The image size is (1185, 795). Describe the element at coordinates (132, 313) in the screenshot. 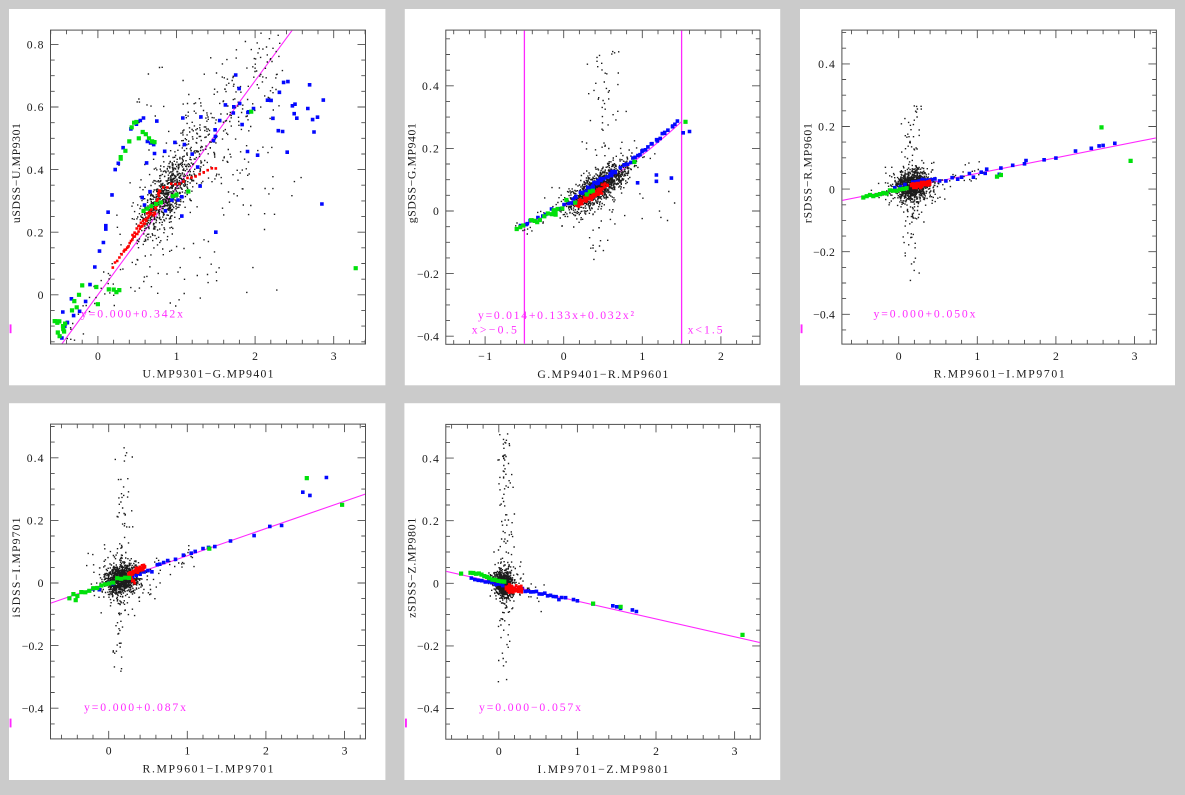

I see `svg-text: y=0.000+0.342x` at that location.